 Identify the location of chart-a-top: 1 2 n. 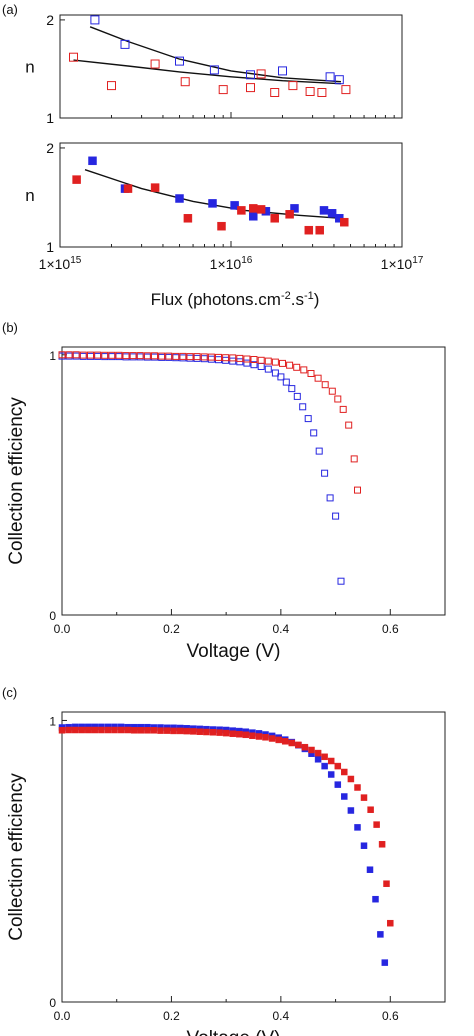
(214, 69).